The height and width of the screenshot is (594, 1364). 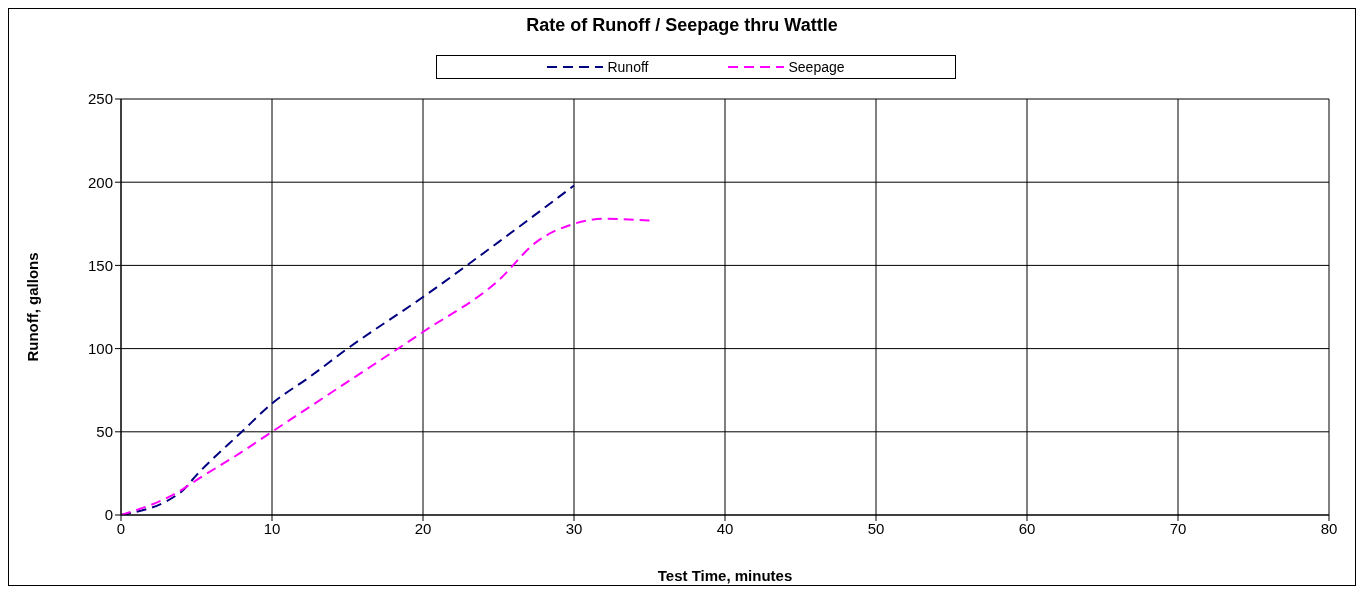 I want to click on x-tick-label: 50, so click(x=876, y=528).